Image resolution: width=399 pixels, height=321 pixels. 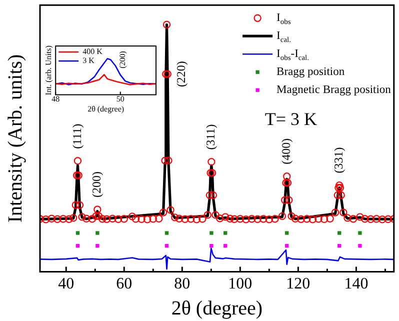 What do you see at coordinates (334, 90) in the screenshot?
I see `legend-label: Magnetic Bragg position` at bounding box center [334, 90].